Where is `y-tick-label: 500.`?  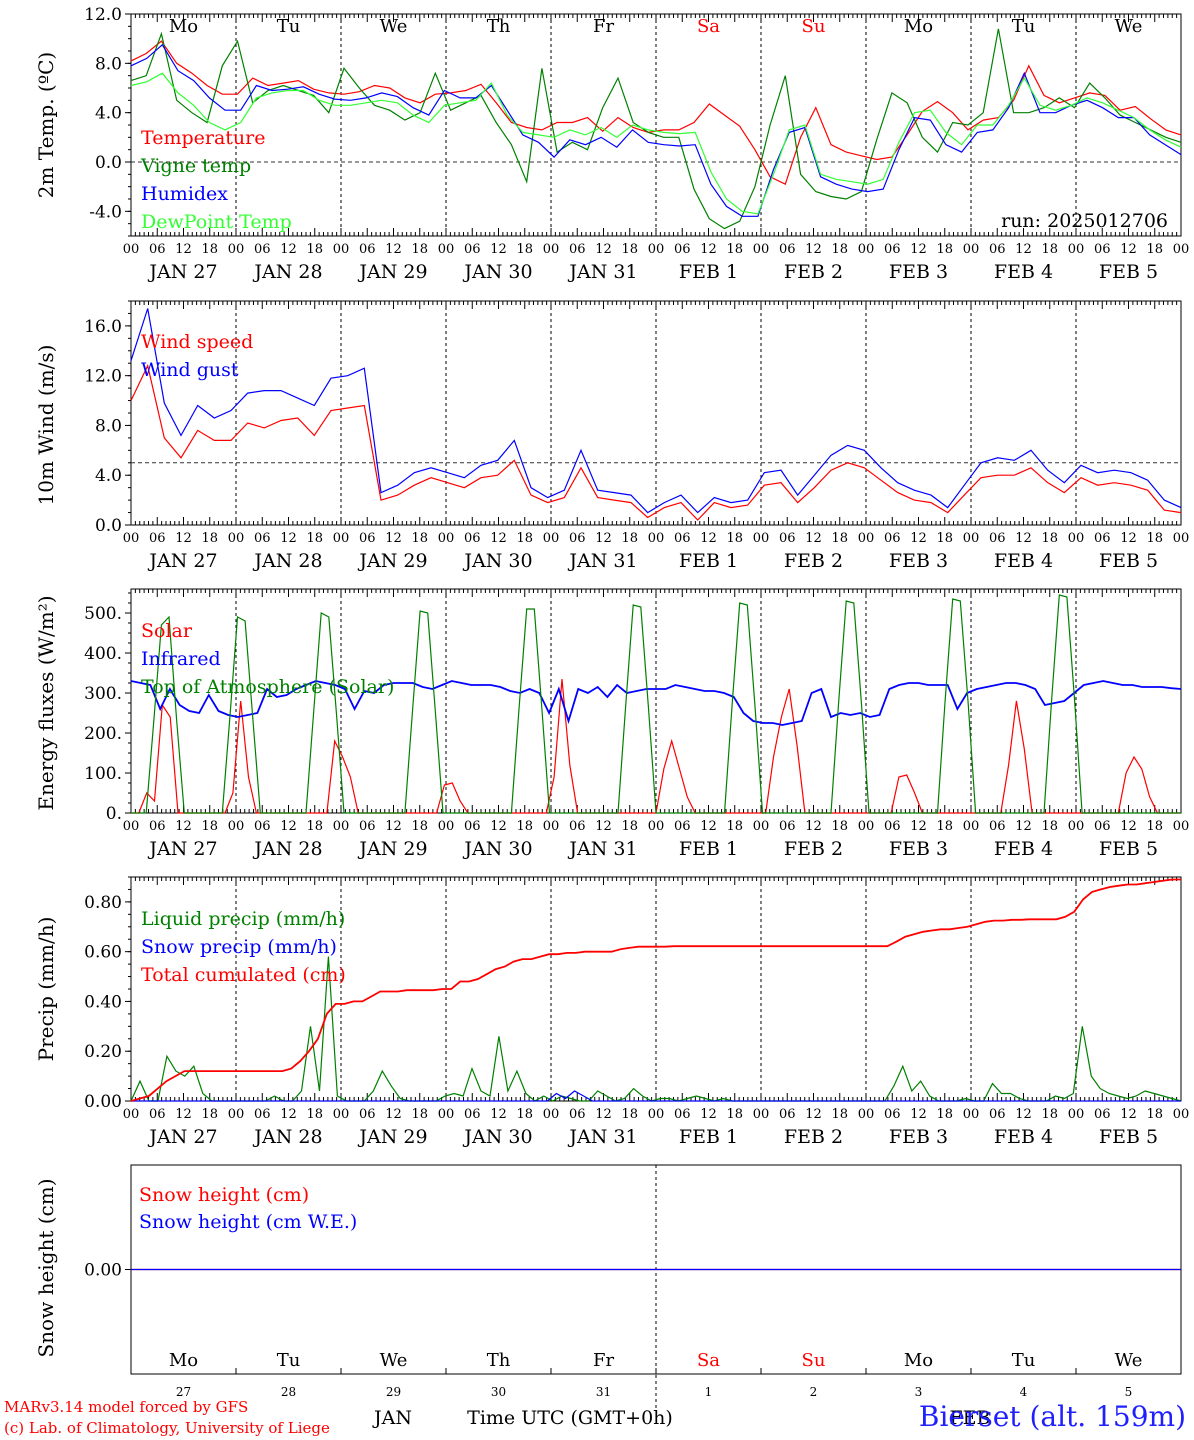
y-tick-label: 500. is located at coordinates (103, 614).